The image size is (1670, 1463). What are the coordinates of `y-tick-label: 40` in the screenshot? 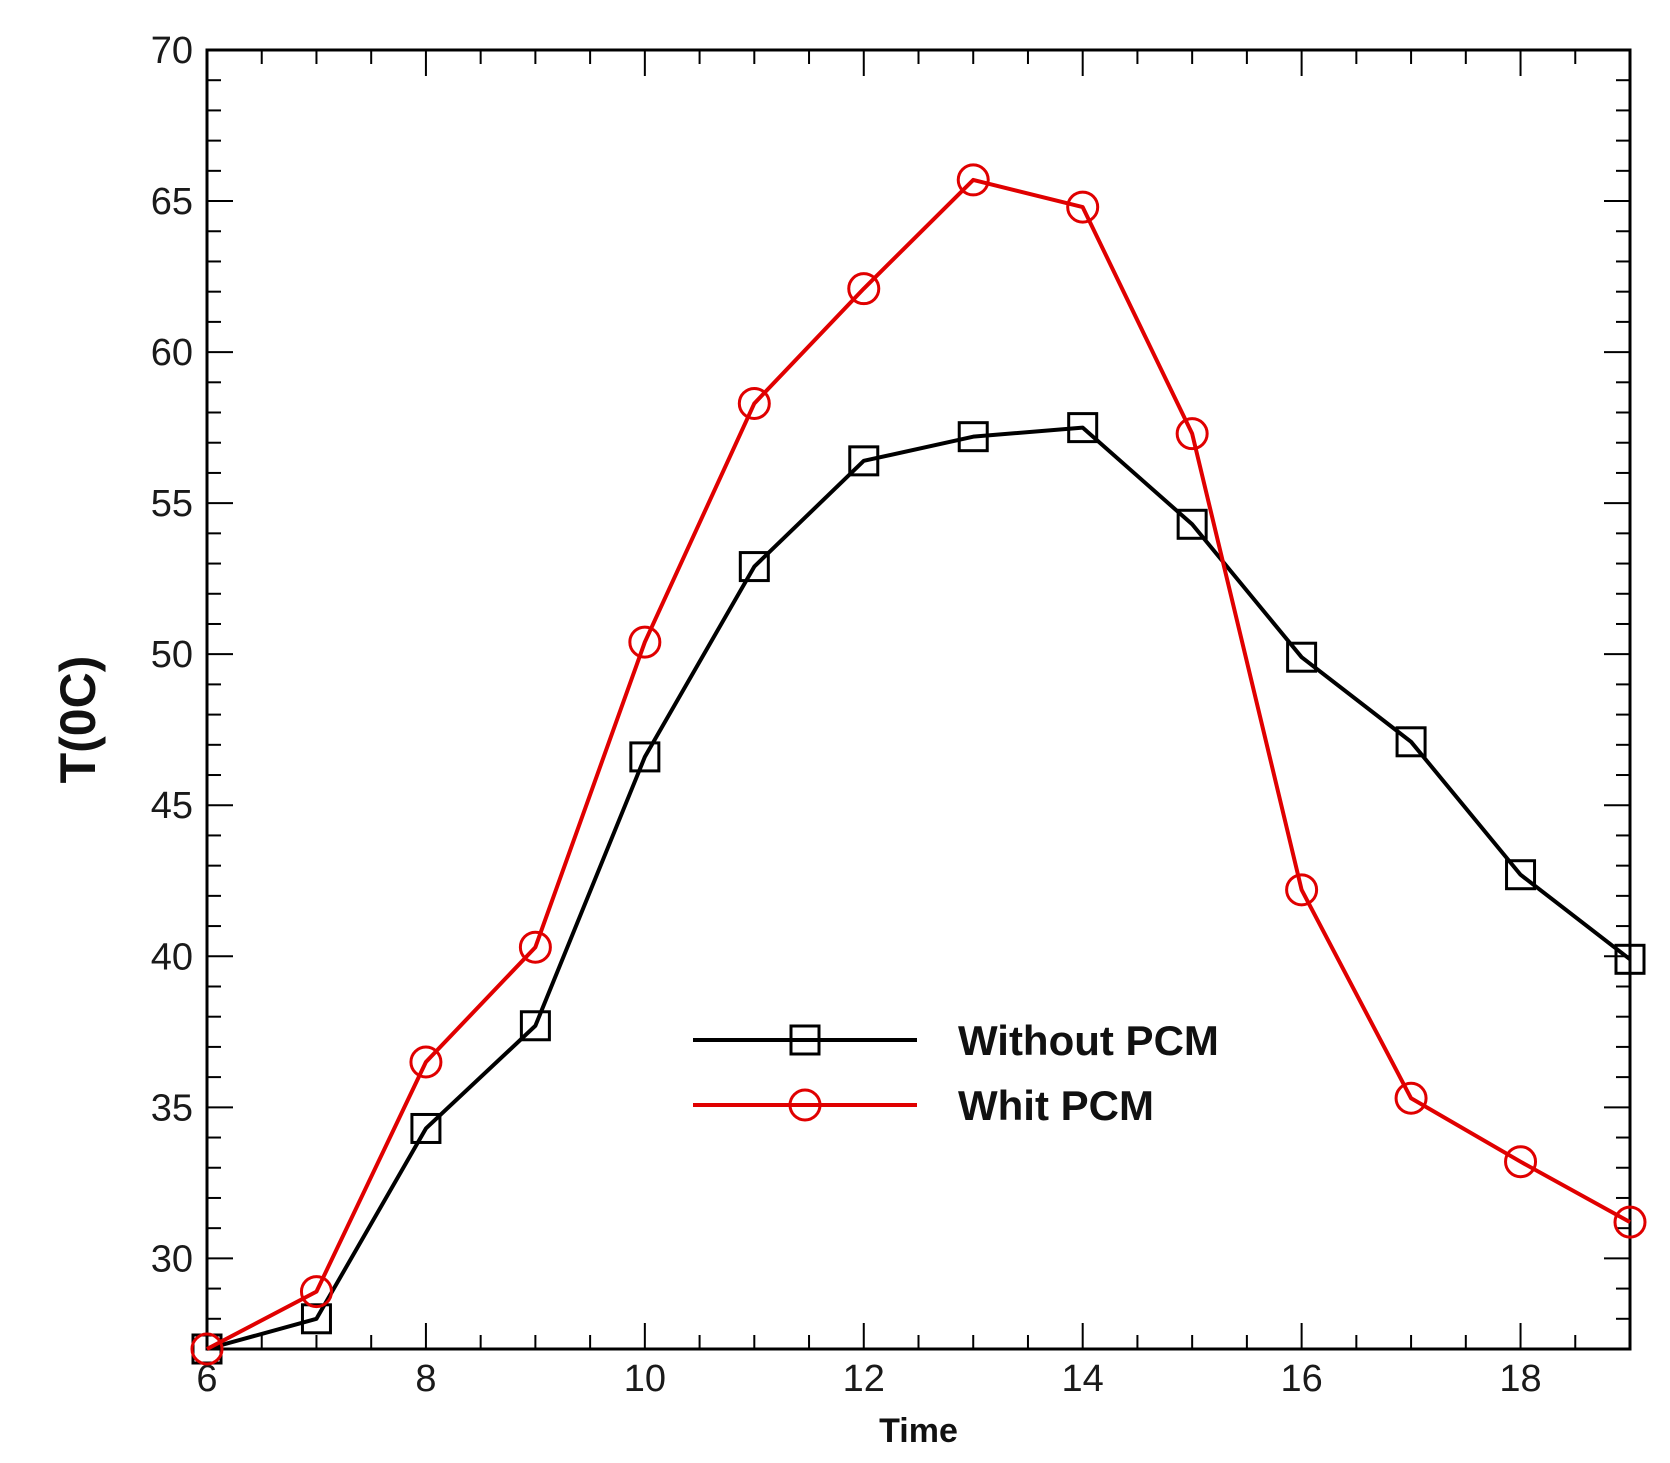 It's located at (172, 957).